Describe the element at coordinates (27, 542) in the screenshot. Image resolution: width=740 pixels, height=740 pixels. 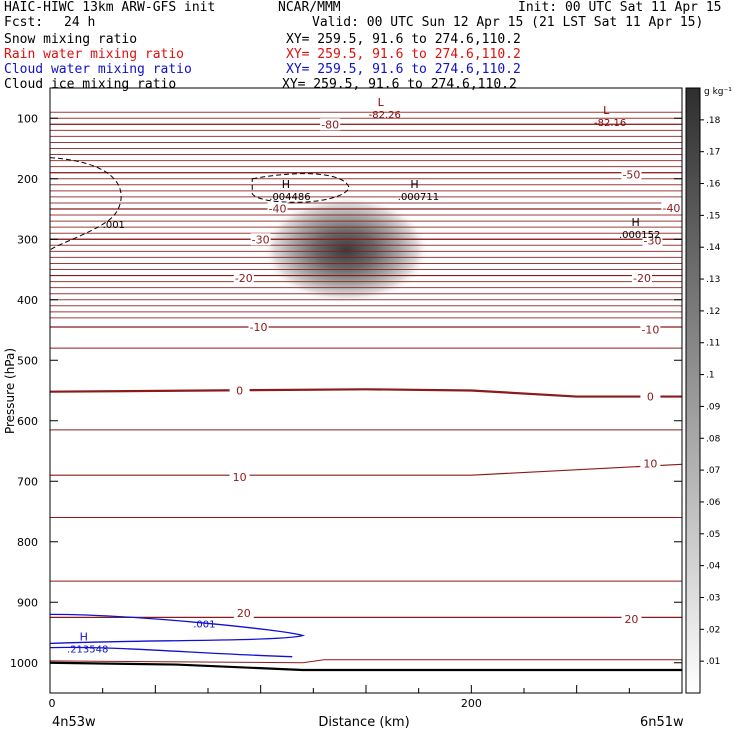
I see `y-tick-label: 800` at that location.